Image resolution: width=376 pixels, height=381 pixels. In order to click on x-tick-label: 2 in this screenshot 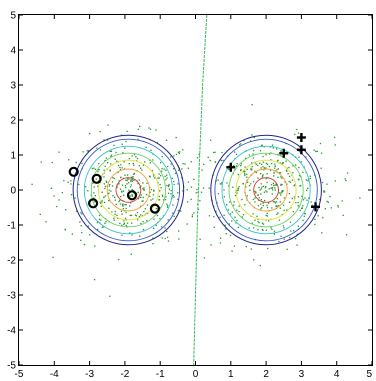, I will do `click(266, 374)`.